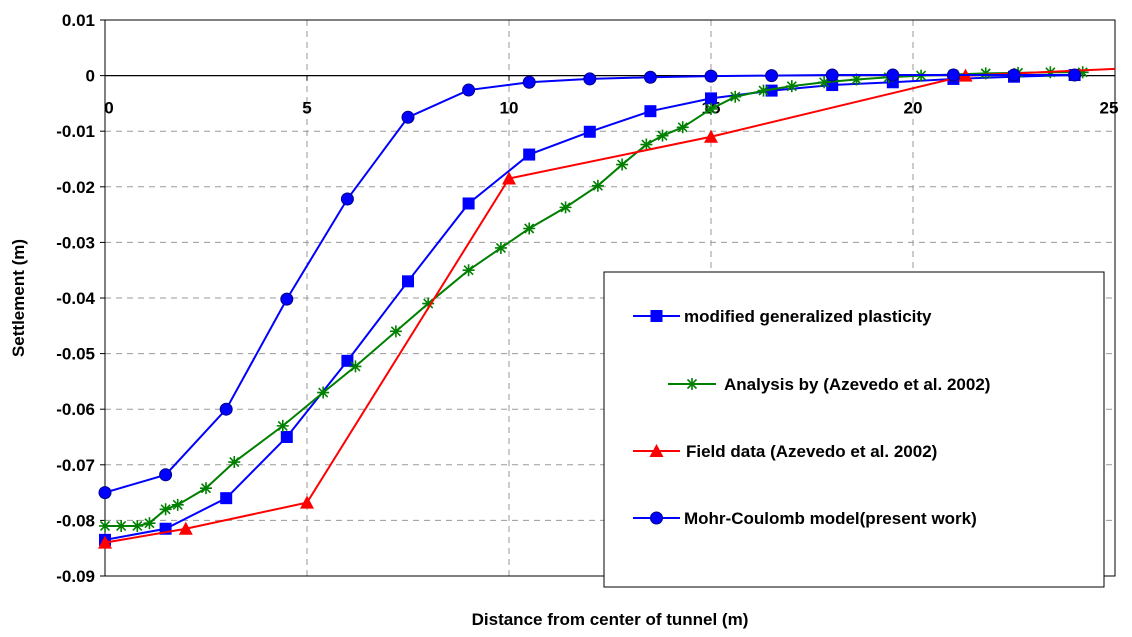 The height and width of the screenshot is (637, 1132). I want to click on legend-entry-mohr-coulomb-model-present-work: Mohr-Coulomb model(present work), so click(805, 518).